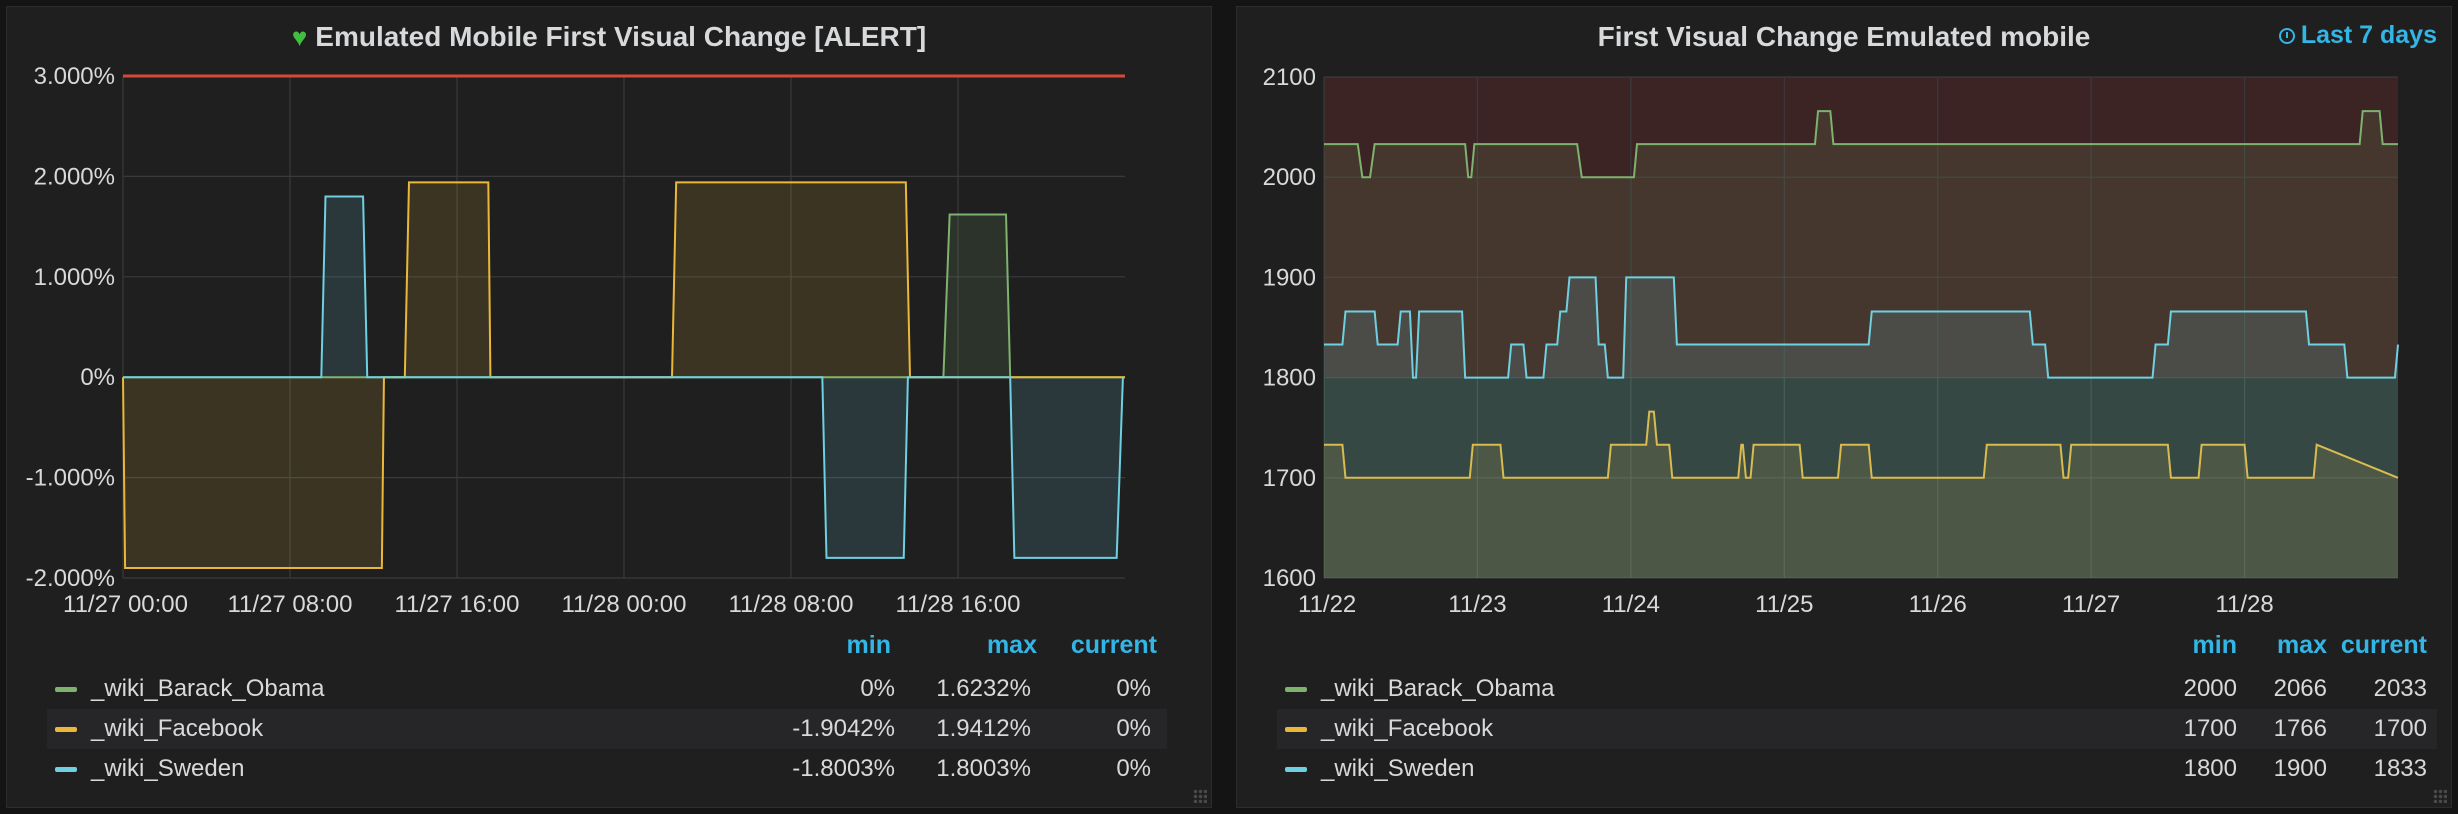 The width and height of the screenshot is (2458, 814). What do you see at coordinates (1857, 769) in the screenshot?
I see `legend-row-sweden: _wiki_Sweden 1800 1900 1833` at bounding box center [1857, 769].